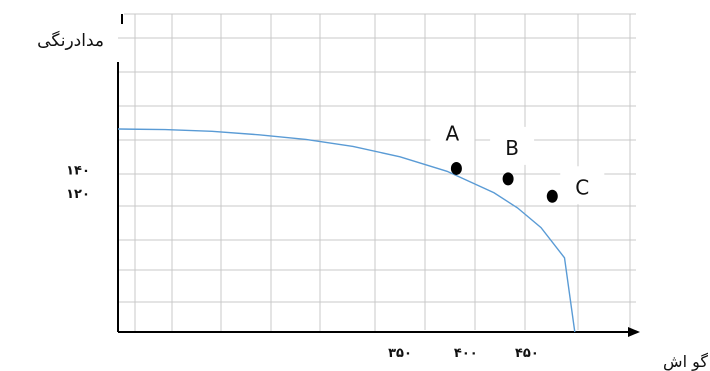  Describe the element at coordinates (495, 350) in the screenshot. I see `tick-label-backdrop` at that location.